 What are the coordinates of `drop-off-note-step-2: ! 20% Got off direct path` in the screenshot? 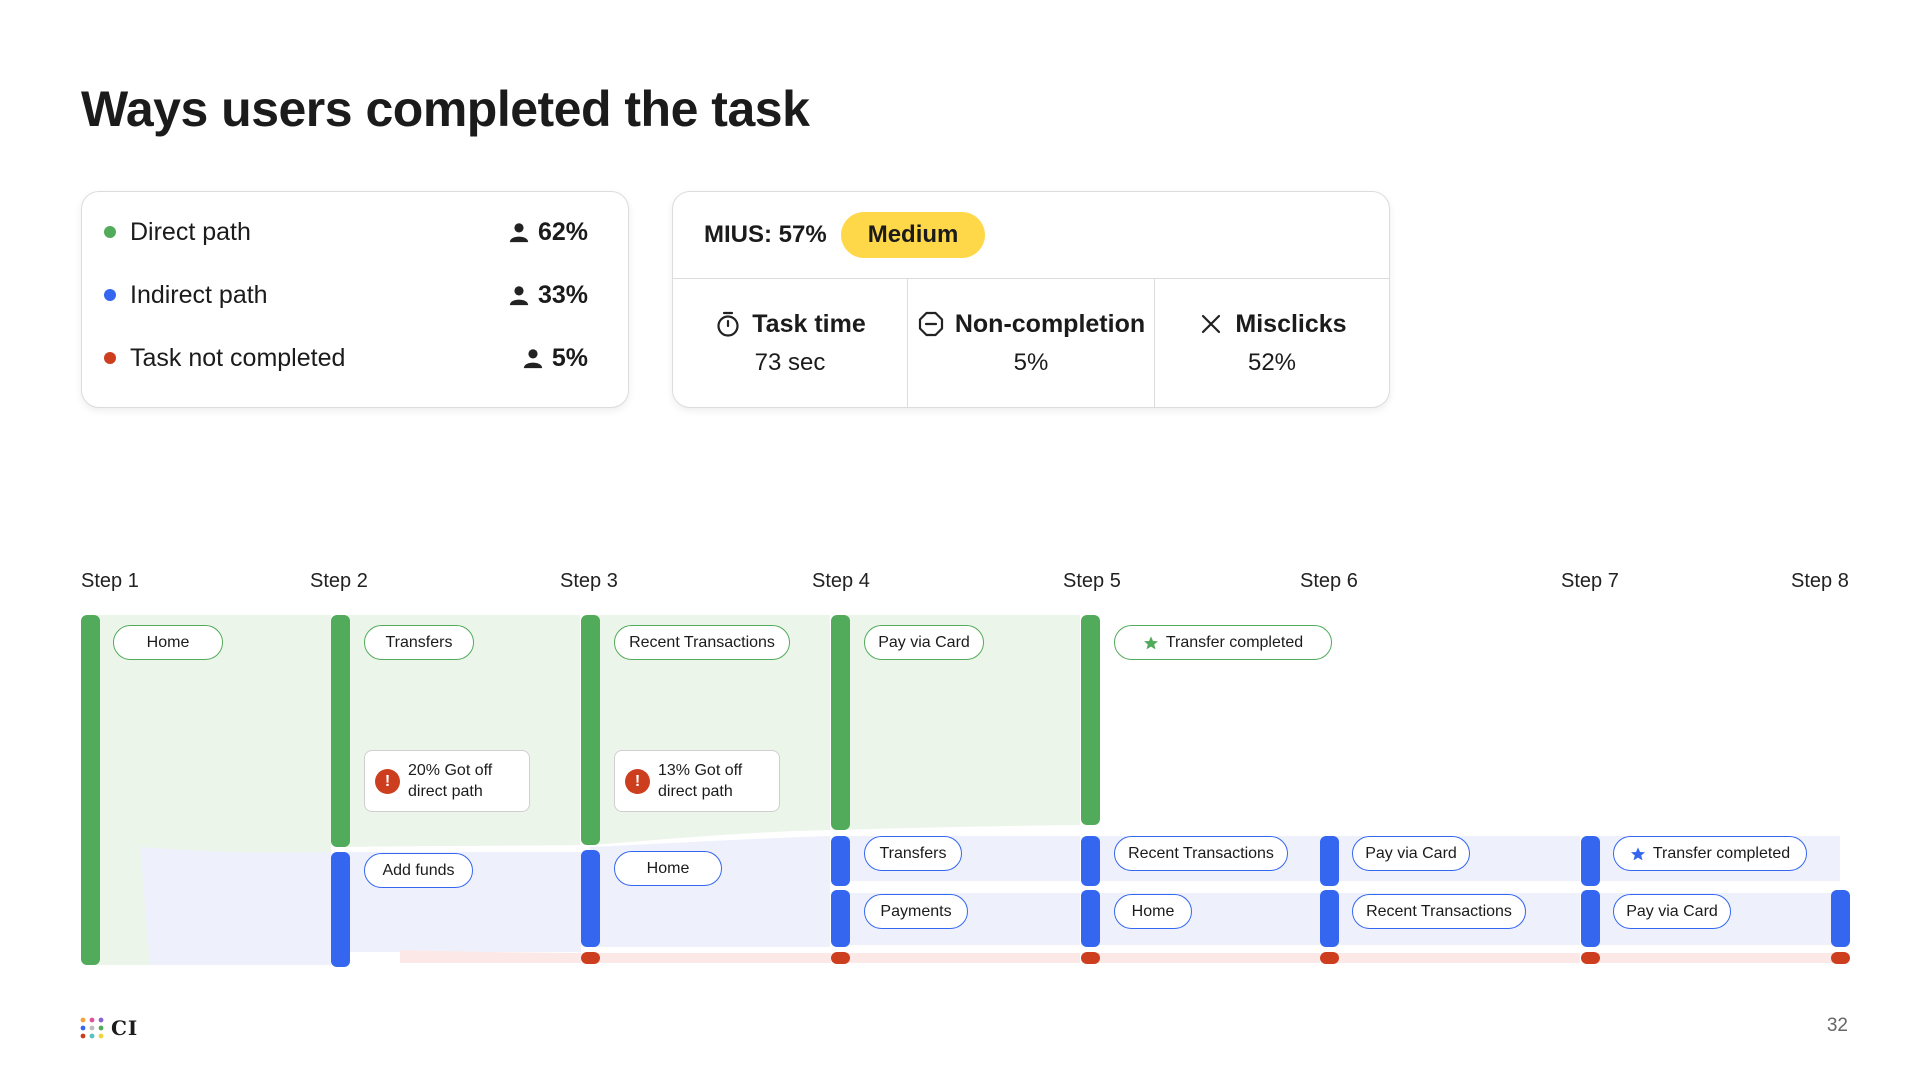 It's located at (447, 781).